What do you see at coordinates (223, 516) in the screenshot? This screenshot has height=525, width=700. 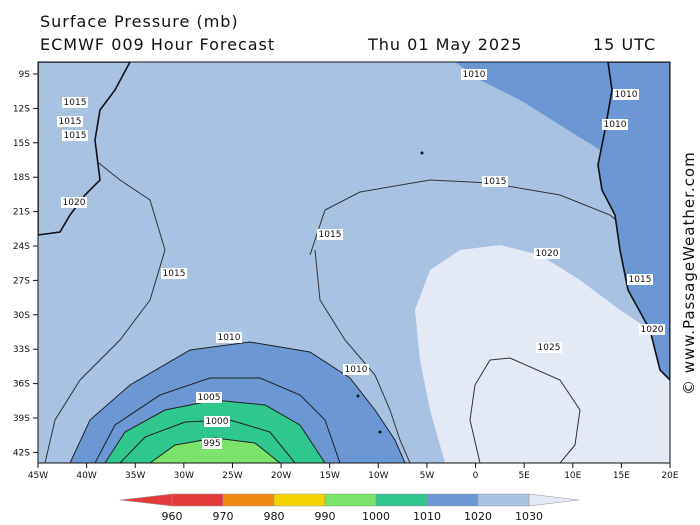 I see `legend-label: 970` at bounding box center [223, 516].